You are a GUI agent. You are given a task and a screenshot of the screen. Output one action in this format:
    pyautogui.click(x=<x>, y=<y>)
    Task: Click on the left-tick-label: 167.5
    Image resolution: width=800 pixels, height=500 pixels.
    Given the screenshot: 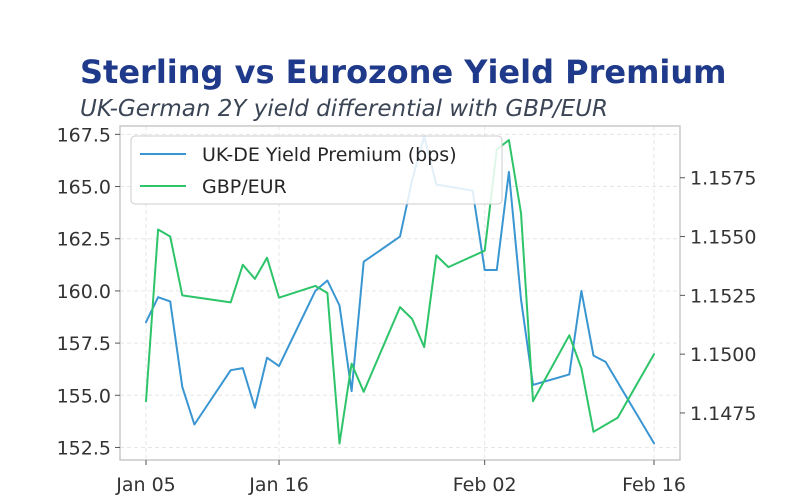 What is the action you would take?
    pyautogui.click(x=84, y=135)
    